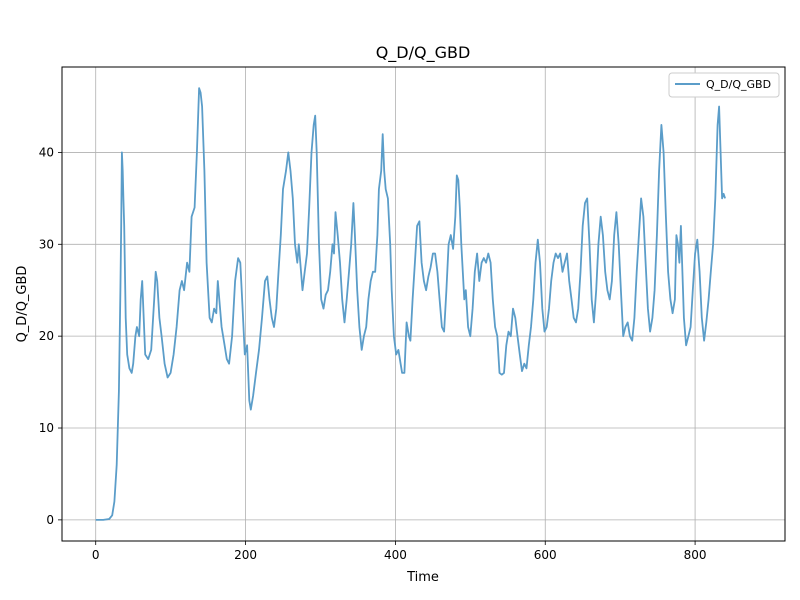 The height and width of the screenshot is (600, 800). What do you see at coordinates (245, 555) in the screenshot?
I see `x-tick-label: 200` at bounding box center [245, 555].